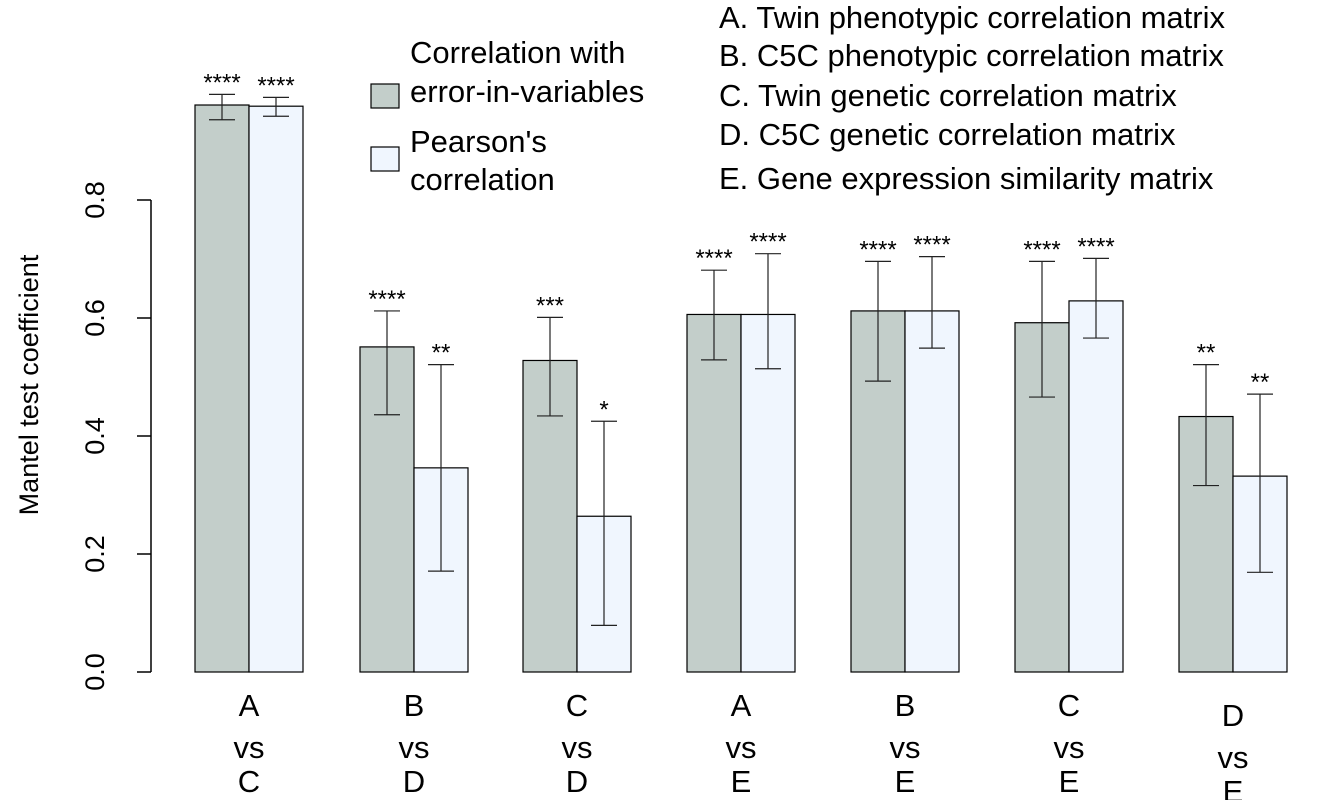 The width and height of the screenshot is (1319, 800). I want to click on y-tick-label: 0.2, so click(95, 554).